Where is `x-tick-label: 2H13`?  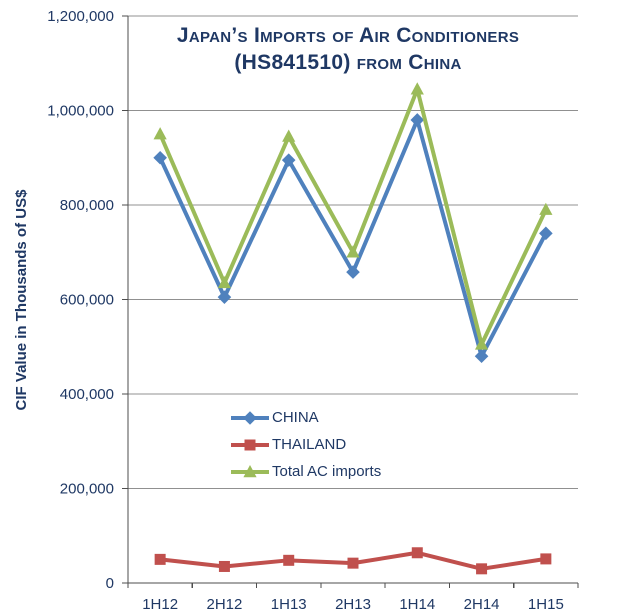
x-tick-label: 2H13 is located at coordinates (353, 604).